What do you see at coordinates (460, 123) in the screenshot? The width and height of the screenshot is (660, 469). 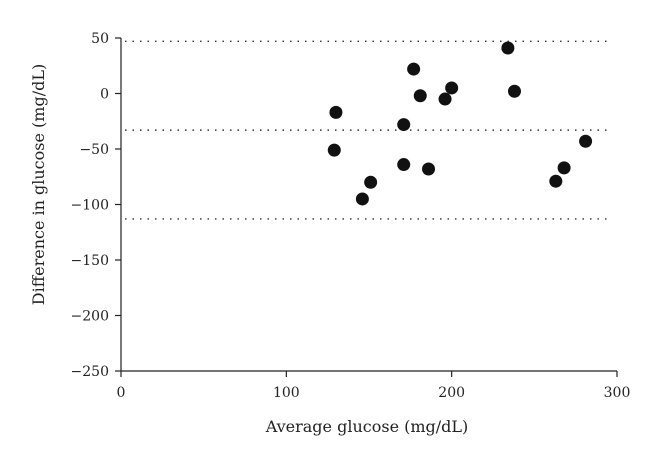 I see `data-points` at bounding box center [460, 123].